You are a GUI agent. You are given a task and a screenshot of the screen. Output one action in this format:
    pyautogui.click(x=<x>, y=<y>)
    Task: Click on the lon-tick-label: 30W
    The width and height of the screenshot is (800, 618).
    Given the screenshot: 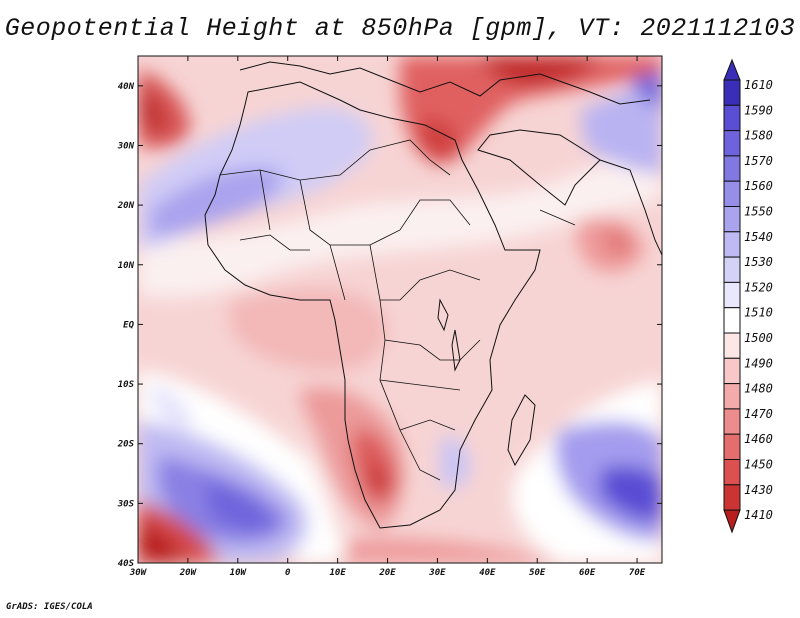 What is the action you would take?
    pyautogui.click(x=138, y=573)
    